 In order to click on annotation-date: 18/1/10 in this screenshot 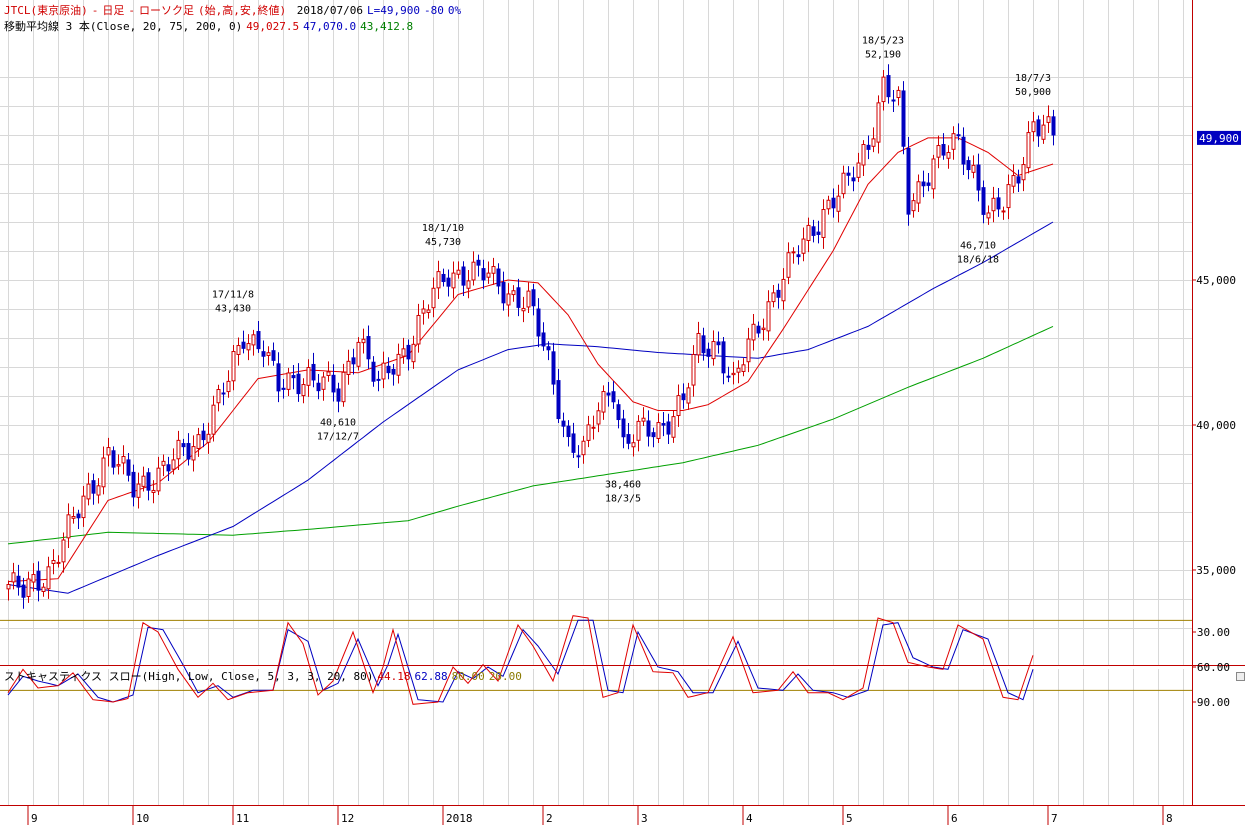, I will do `click(443, 228)`.